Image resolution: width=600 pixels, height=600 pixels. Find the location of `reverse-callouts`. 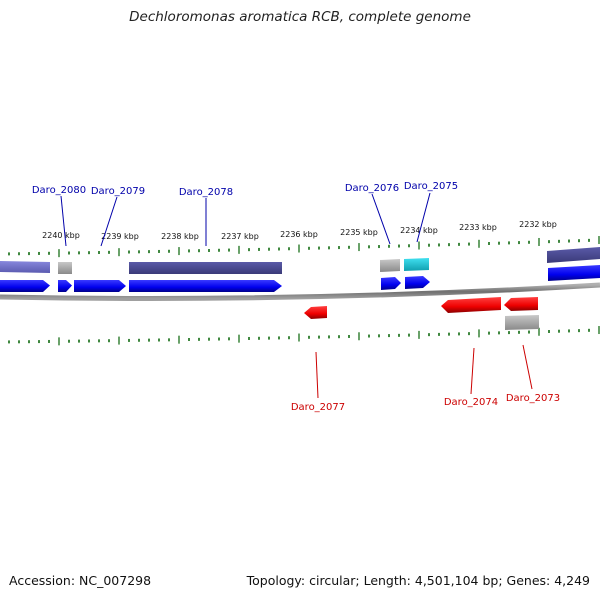

reverse-callouts is located at coordinates (424, 371).